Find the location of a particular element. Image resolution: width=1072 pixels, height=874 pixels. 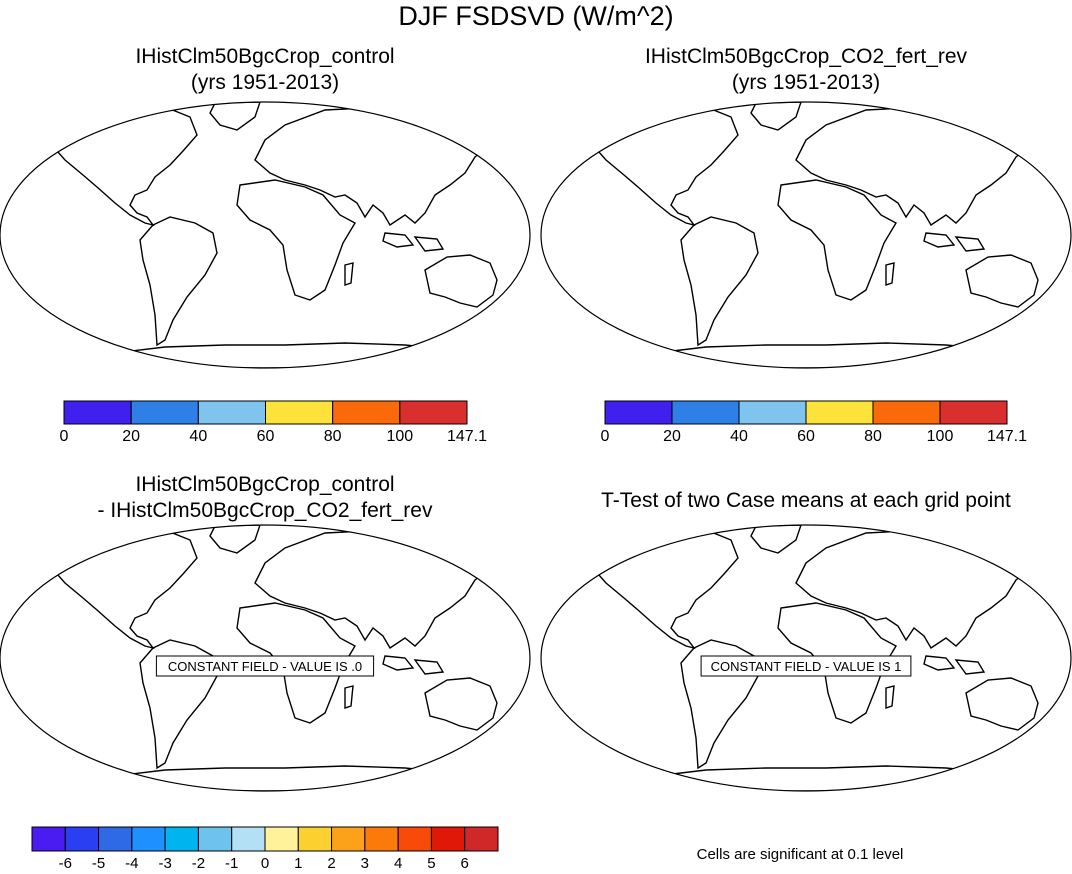

significance-note: Cells are significant at 0.1 level is located at coordinates (800, 854).